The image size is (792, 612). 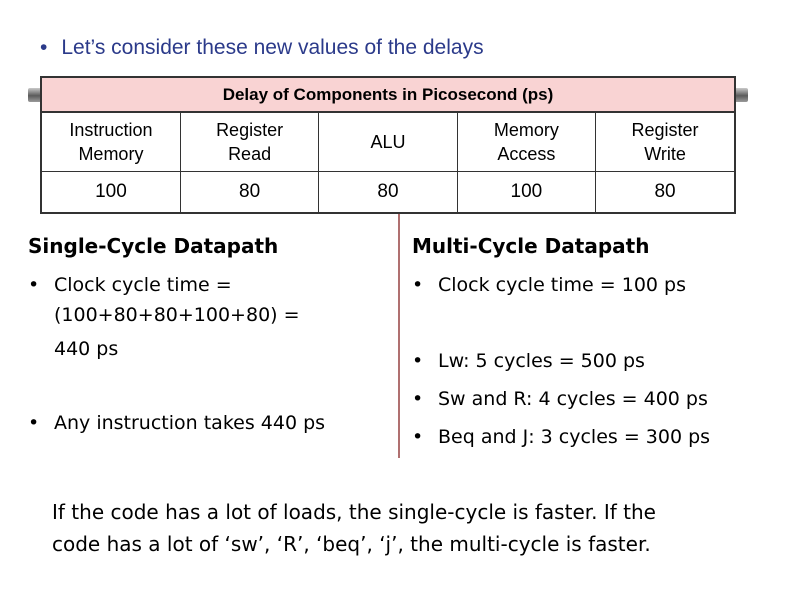 I want to click on value-register-write: 80, so click(x=665, y=191).